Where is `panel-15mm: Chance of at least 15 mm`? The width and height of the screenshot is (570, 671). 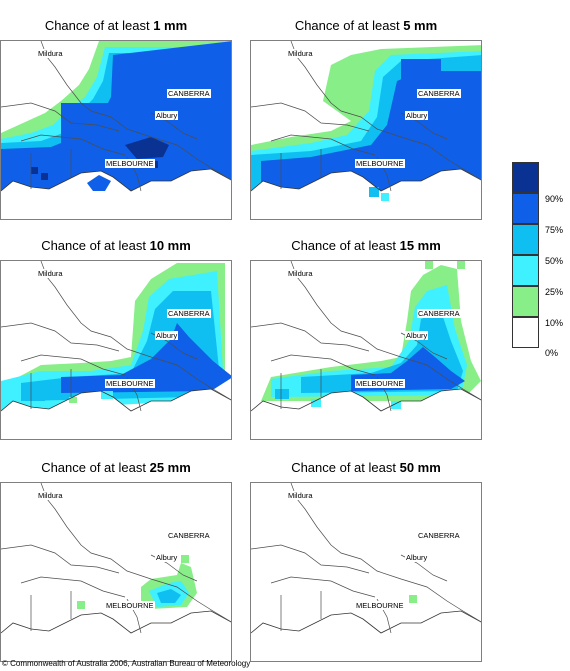
panel-15mm: Chance of at least 15 mm is located at coordinates (366, 339).